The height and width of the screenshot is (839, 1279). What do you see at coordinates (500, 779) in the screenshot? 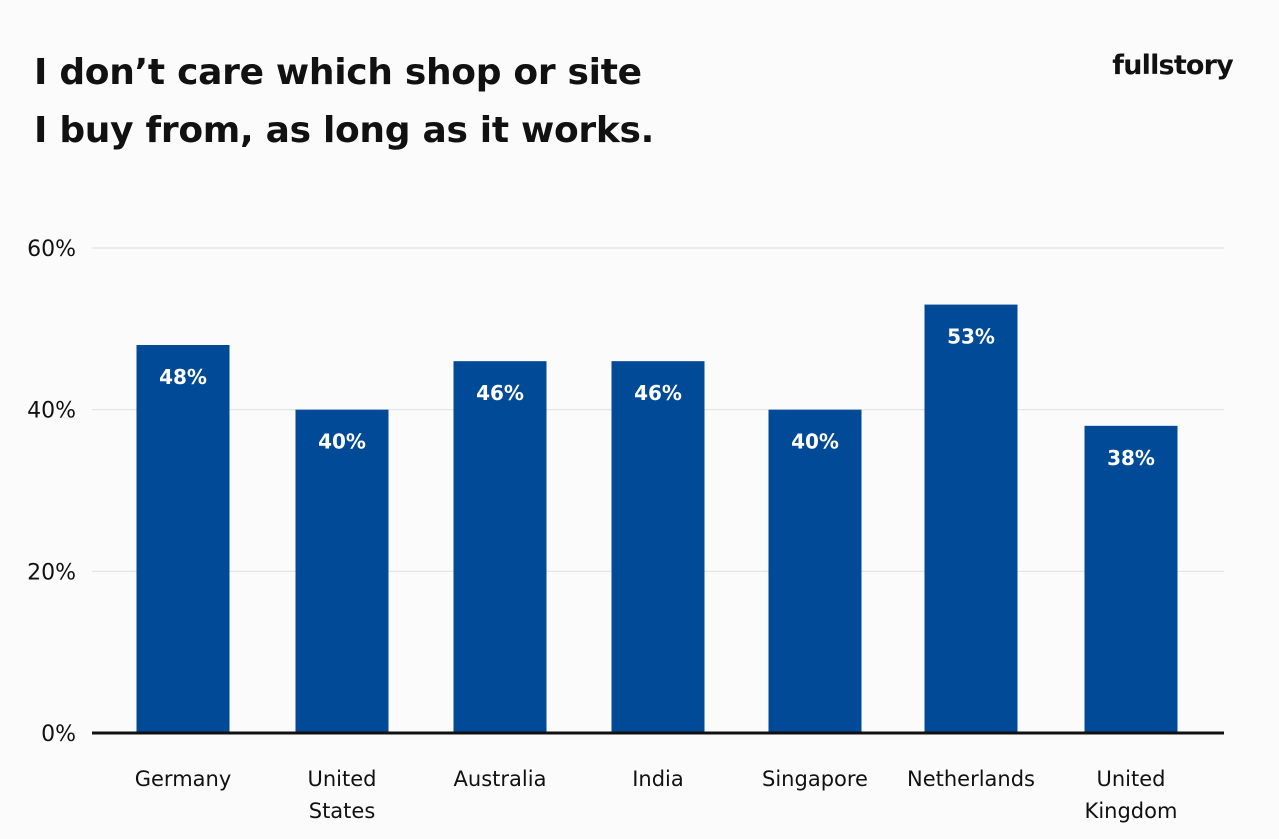
I see `x-tick-label: Australia` at bounding box center [500, 779].